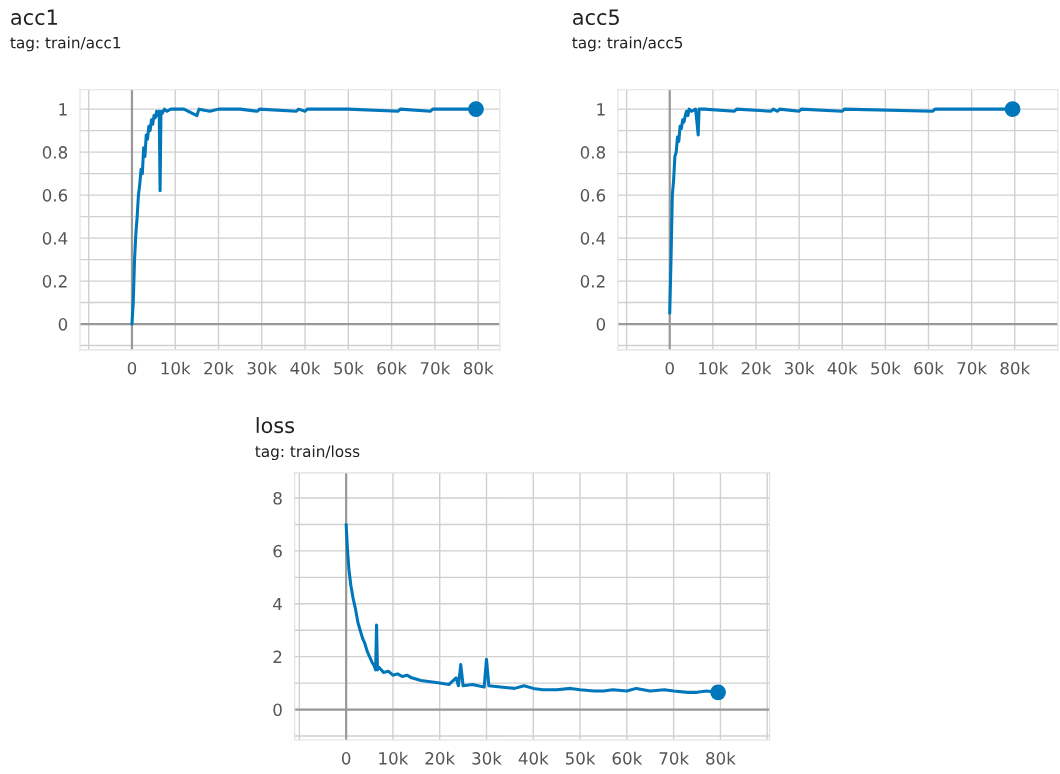  What do you see at coordinates (277, 656) in the screenshot?
I see `y-tick-label: 2` at bounding box center [277, 656].